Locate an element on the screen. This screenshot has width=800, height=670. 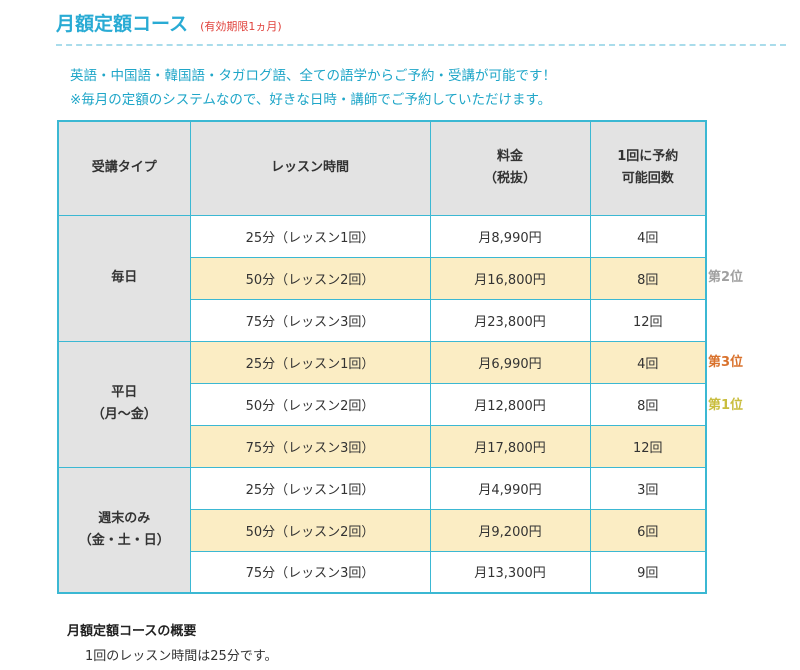
price-cell: 月9,200円 is located at coordinates (510, 530).